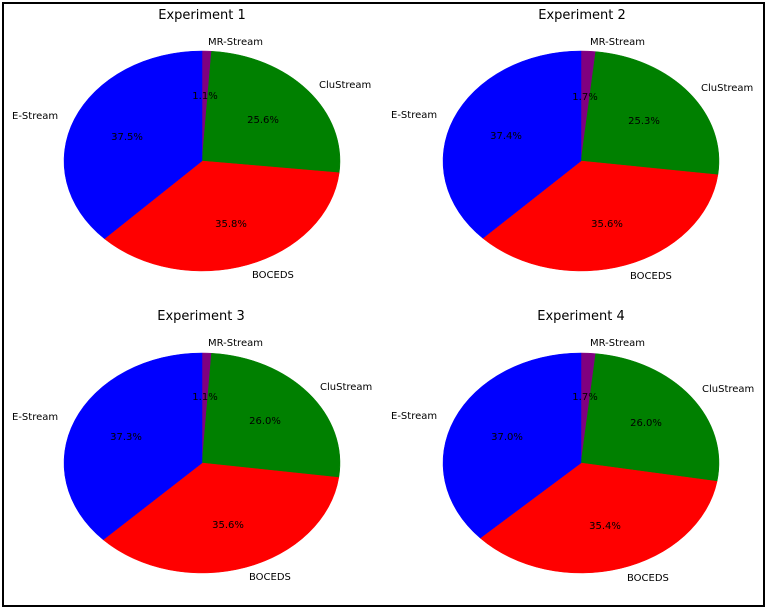 Image resolution: width=771 pixels, height=613 pixels. What do you see at coordinates (126, 437) in the screenshot?
I see `slice-pct-e-stream: 37.3%` at bounding box center [126, 437].